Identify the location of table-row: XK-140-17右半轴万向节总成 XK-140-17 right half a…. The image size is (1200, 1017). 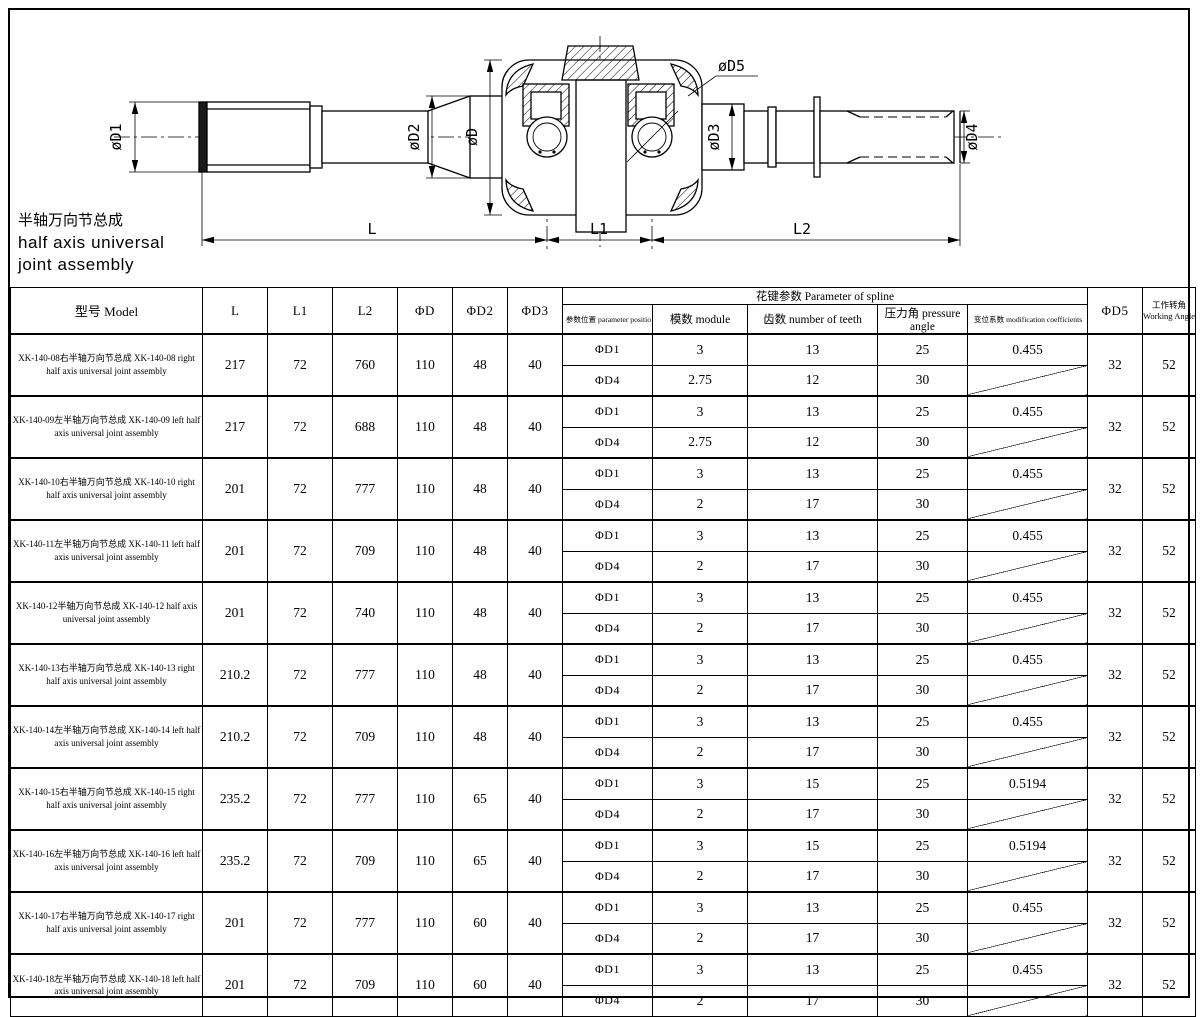
(603, 923).